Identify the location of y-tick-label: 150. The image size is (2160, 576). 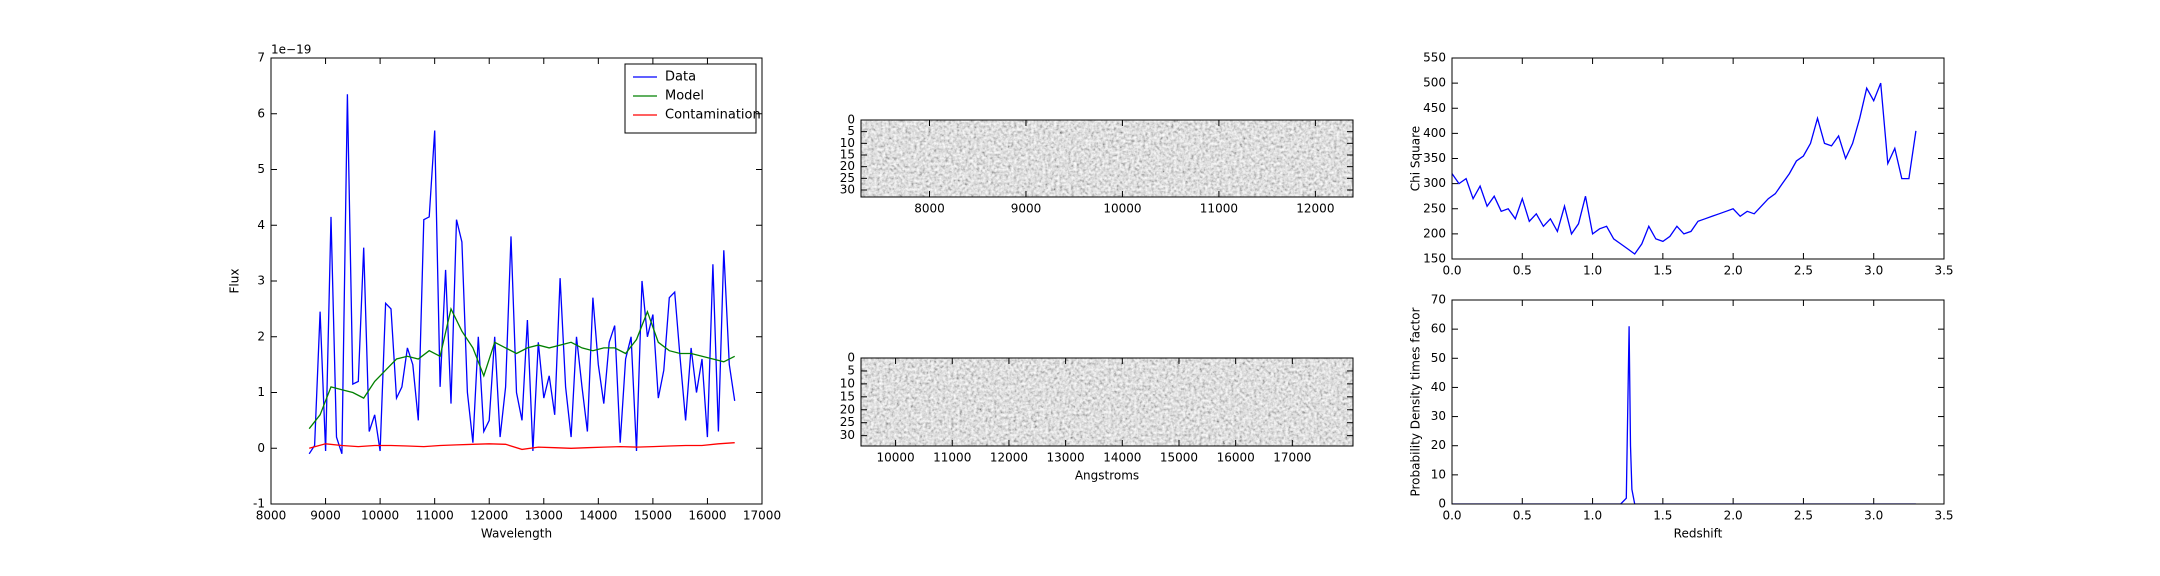
(1434, 259).